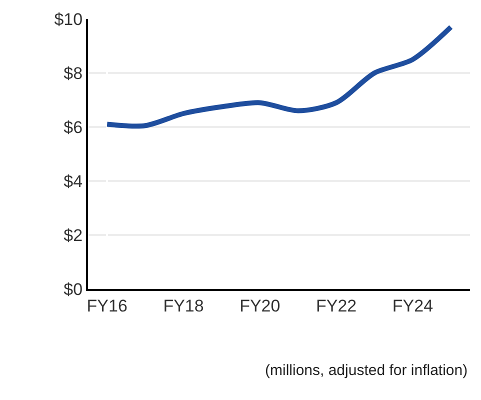 This screenshot has width=481, height=400. Describe the element at coordinates (336, 306) in the screenshot. I see `x-tick-label: FY22` at that location.